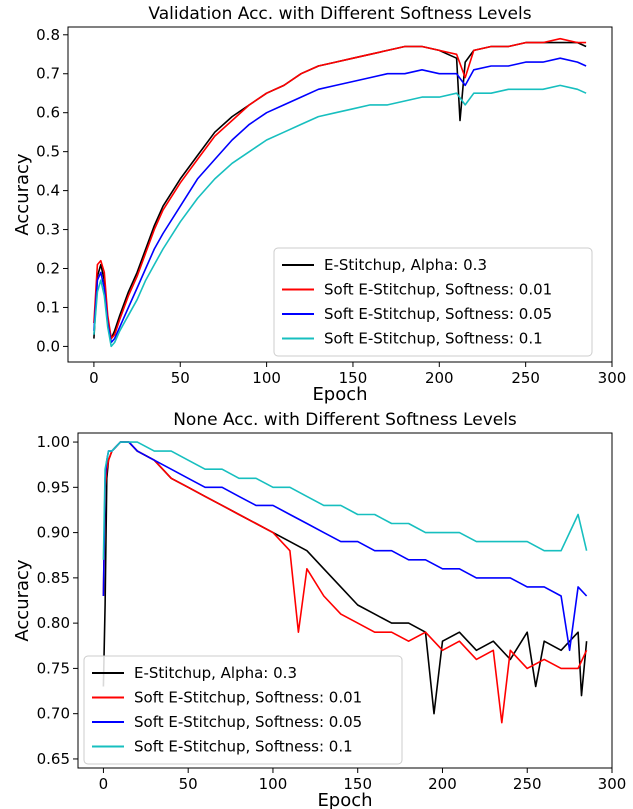 This screenshot has width=633, height=809. I want to click on chart-1-y-tick-label: 0.0, so click(48, 346).